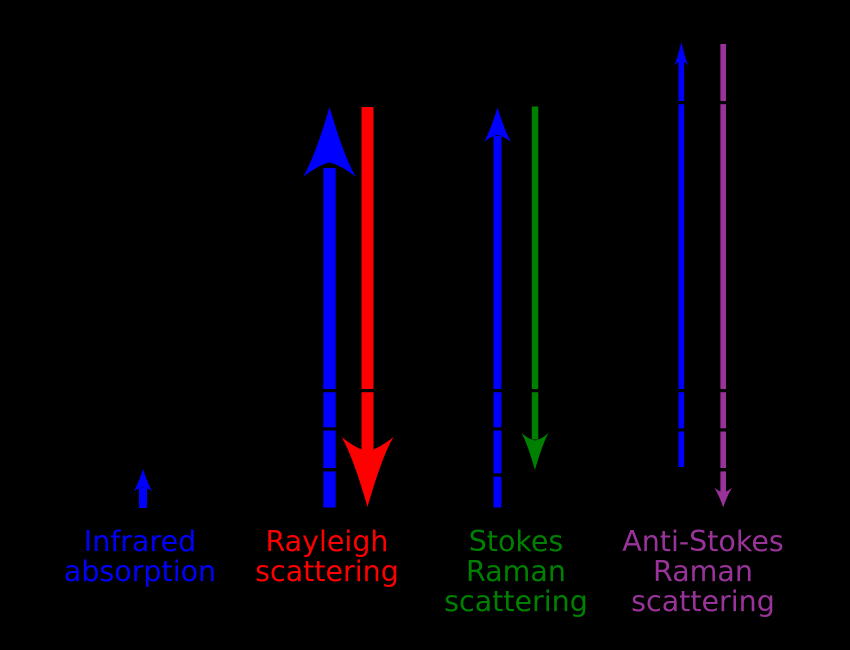 This screenshot has width=850, height=650. I want to click on label-stokes-raman-scattering: Stokes Raman scattering, so click(516, 571).